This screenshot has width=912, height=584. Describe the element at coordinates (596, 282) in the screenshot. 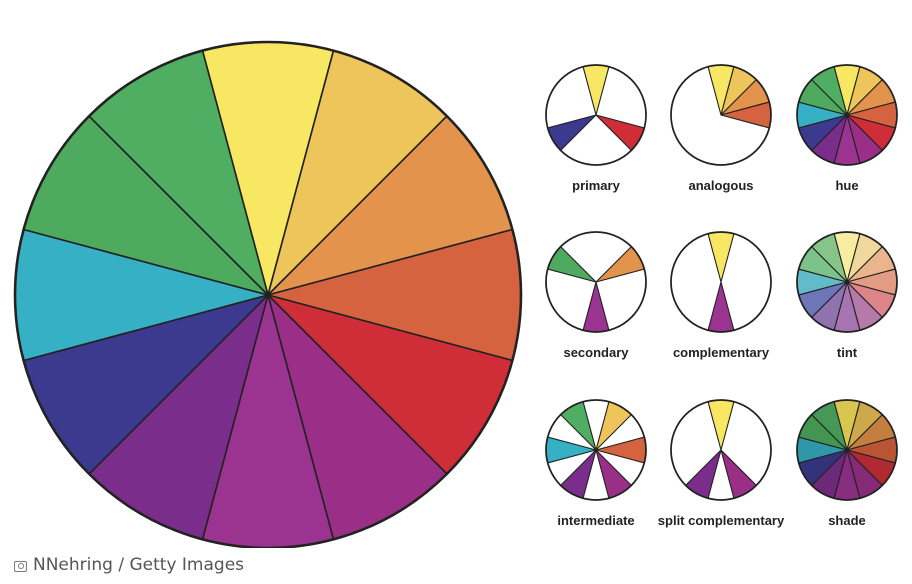

I see `scheme-3-outline` at that location.